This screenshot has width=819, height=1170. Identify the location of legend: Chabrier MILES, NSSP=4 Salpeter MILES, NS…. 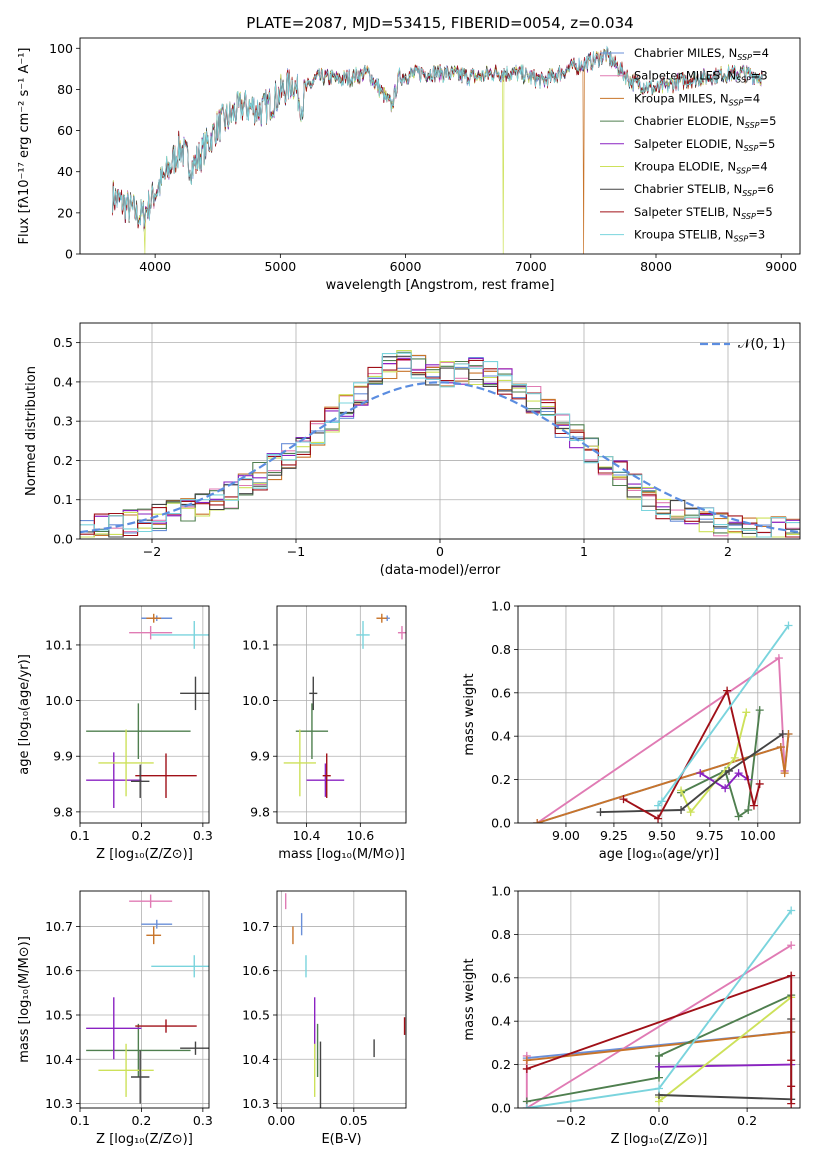
(688, 145).